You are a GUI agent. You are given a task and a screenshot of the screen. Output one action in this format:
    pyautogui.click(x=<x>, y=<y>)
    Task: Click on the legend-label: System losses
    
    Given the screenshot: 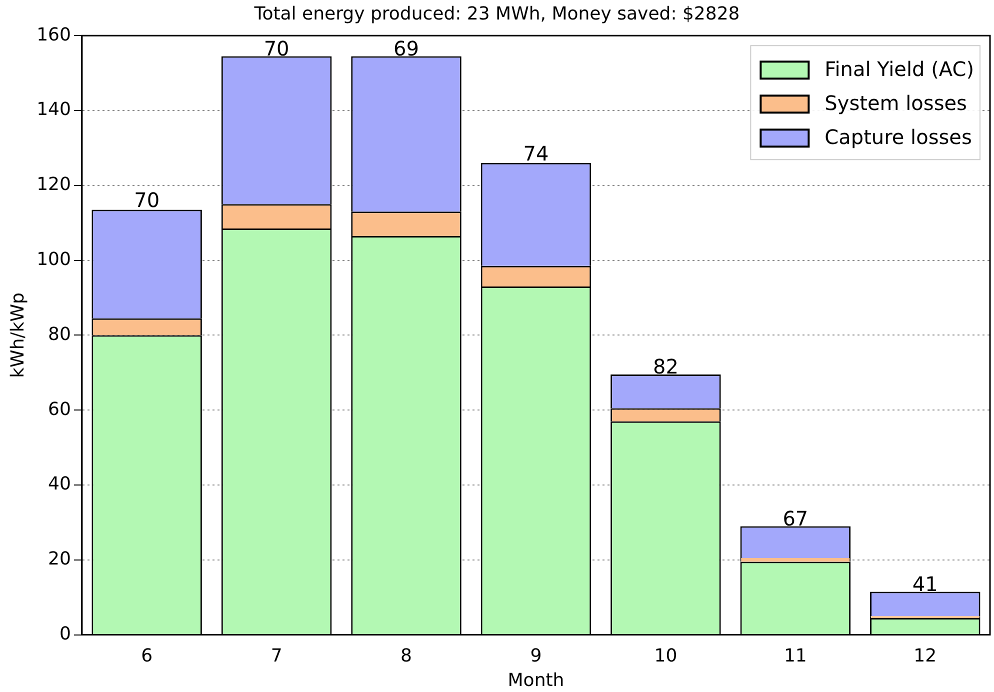 What is the action you would take?
    pyautogui.click(x=895, y=102)
    